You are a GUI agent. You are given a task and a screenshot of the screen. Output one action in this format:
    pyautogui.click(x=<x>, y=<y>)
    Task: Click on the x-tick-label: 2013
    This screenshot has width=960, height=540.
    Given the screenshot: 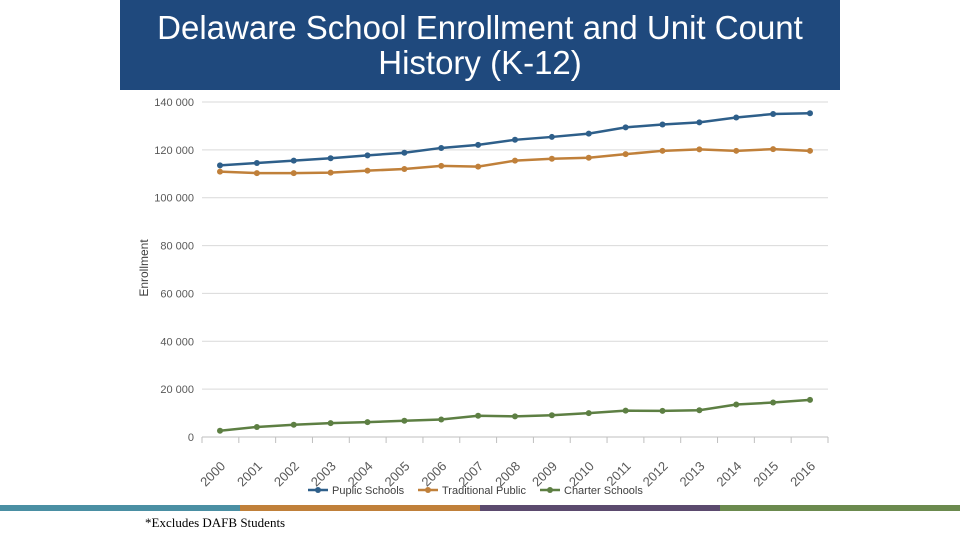 What is the action you would take?
    pyautogui.click(x=691, y=473)
    